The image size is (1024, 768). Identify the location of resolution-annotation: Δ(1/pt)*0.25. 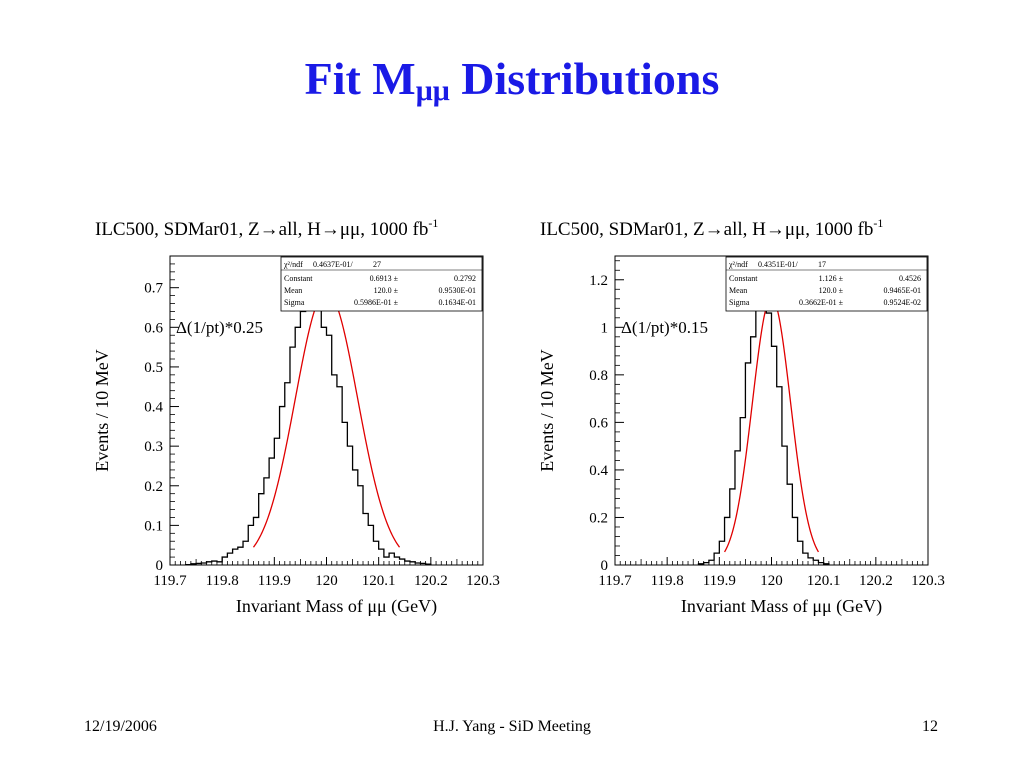
(219, 327).